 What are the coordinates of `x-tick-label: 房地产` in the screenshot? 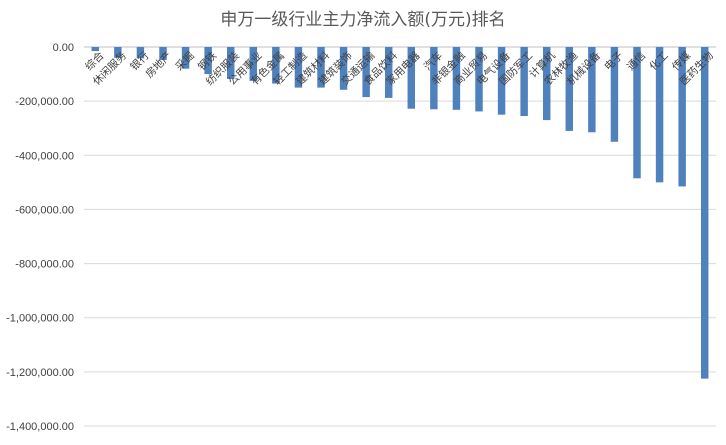 It's located at (158, 64).